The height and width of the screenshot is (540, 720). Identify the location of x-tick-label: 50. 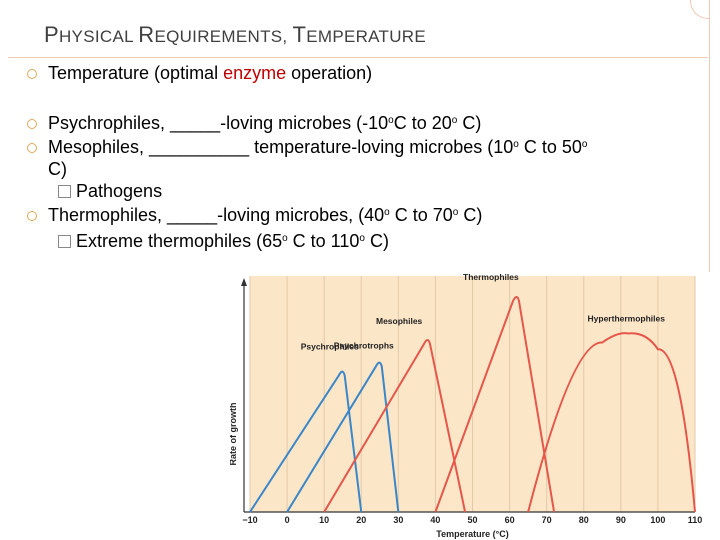
(472, 520).